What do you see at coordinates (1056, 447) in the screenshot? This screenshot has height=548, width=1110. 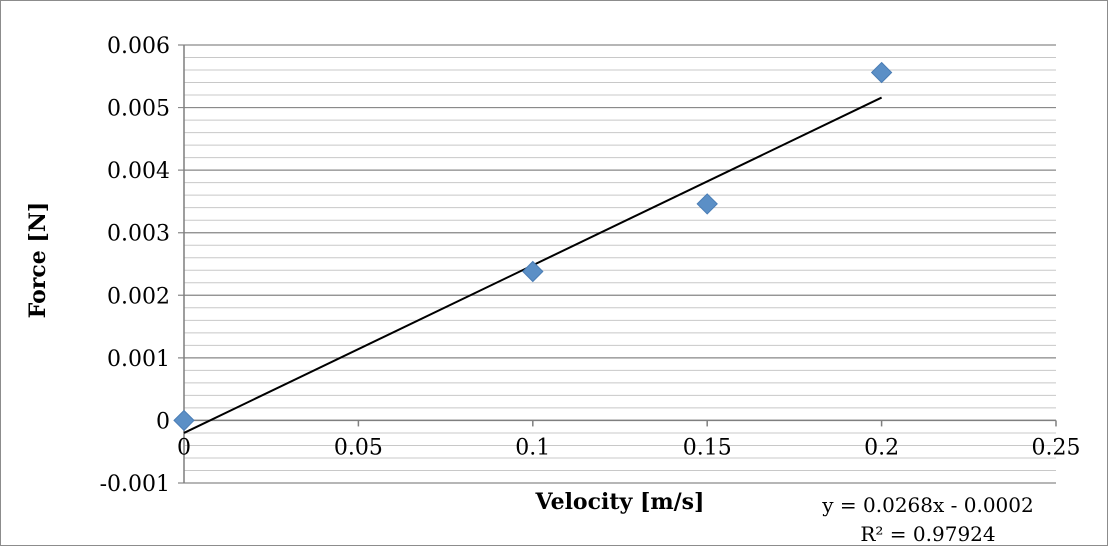 I see `x-tick-label: 0.25` at bounding box center [1056, 447].